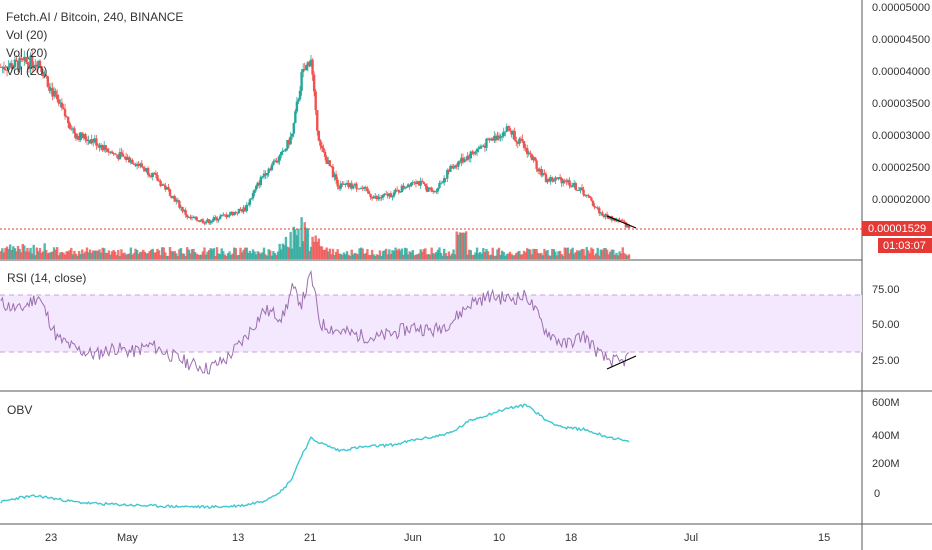 This screenshot has height=550, width=932. What do you see at coordinates (499, 538) in the screenshot?
I see `time-label: 10` at bounding box center [499, 538].